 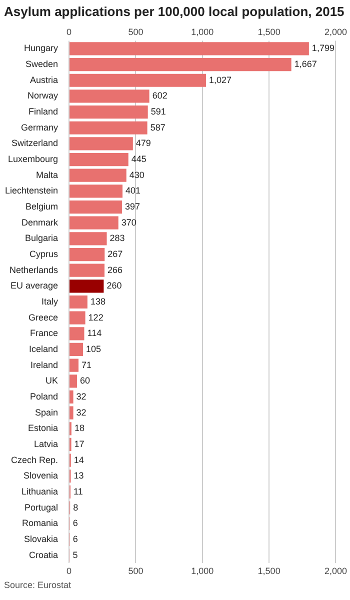 What do you see at coordinates (98, 301) in the screenshot?
I see `data-label: 138` at bounding box center [98, 301].